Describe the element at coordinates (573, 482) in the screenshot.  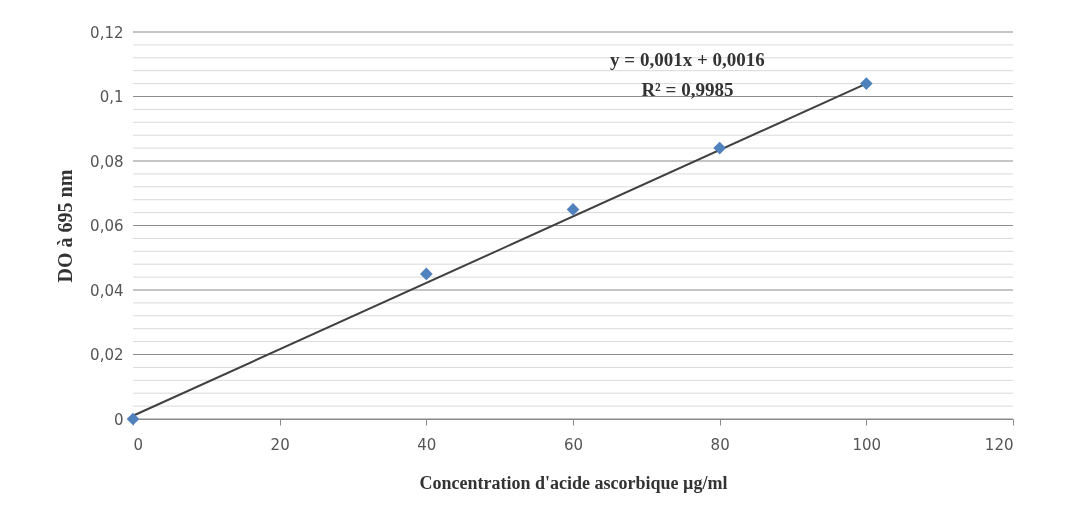
I see `x-axis-title: Concentration d'acide ascorbique µg/ml` at that location.